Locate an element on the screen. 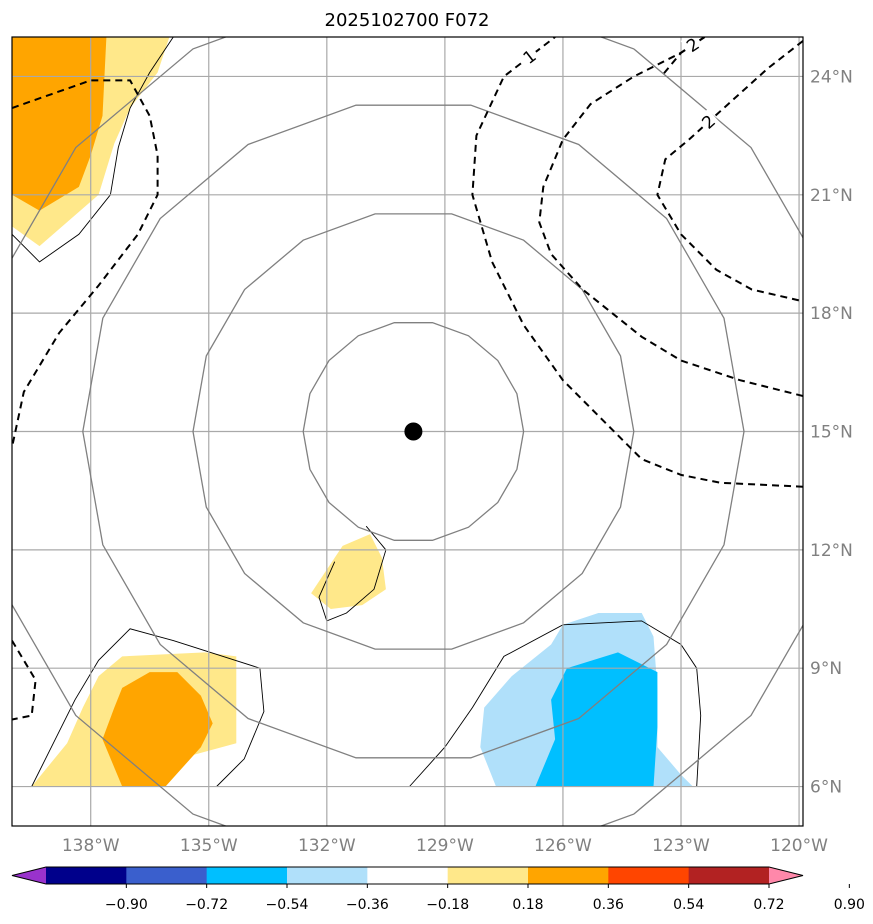 This screenshot has width=873, height=924. colorbar-tick-label: −0.18 is located at coordinates (447, 905).